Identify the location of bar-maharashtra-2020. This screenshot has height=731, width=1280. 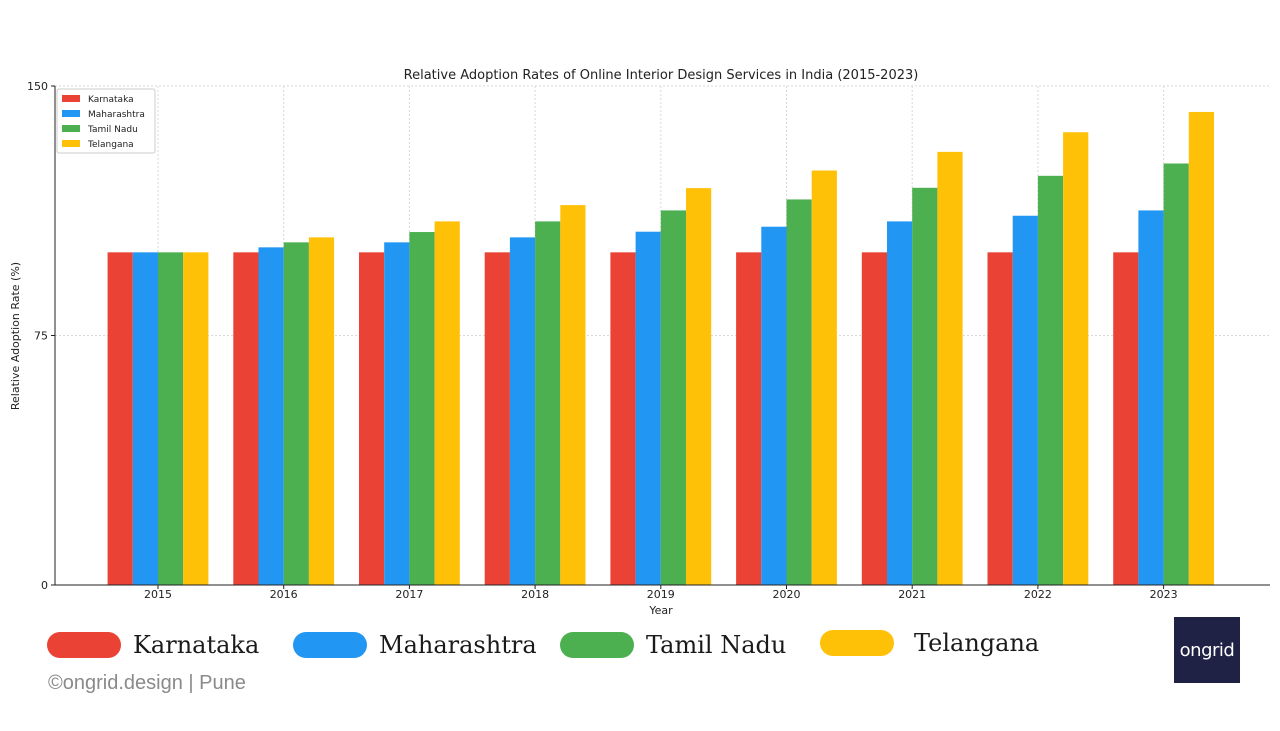
(774, 405).